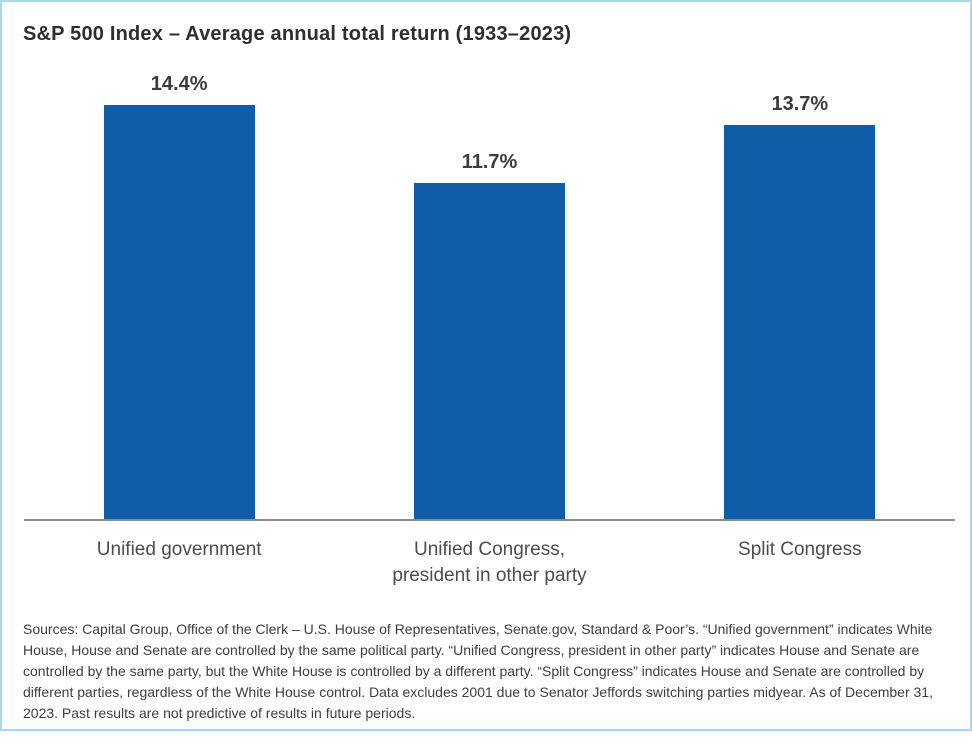 This screenshot has height=750, width=972. Describe the element at coordinates (800, 549) in the screenshot. I see `category-label: Split Congress` at that location.